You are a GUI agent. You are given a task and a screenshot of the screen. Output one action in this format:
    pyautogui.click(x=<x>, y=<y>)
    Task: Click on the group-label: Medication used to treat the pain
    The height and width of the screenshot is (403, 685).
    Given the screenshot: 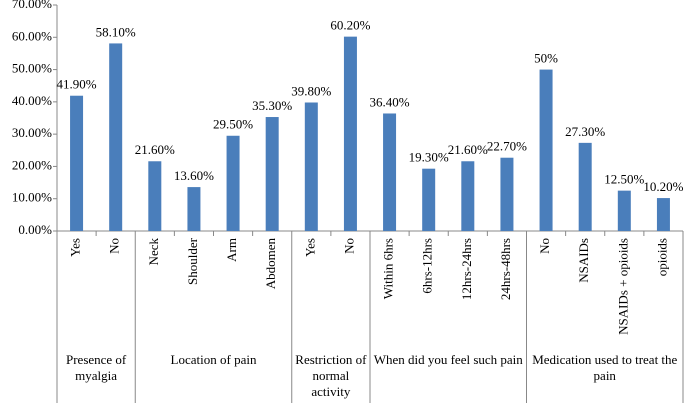 What is the action you would take?
    pyautogui.click(x=605, y=367)
    